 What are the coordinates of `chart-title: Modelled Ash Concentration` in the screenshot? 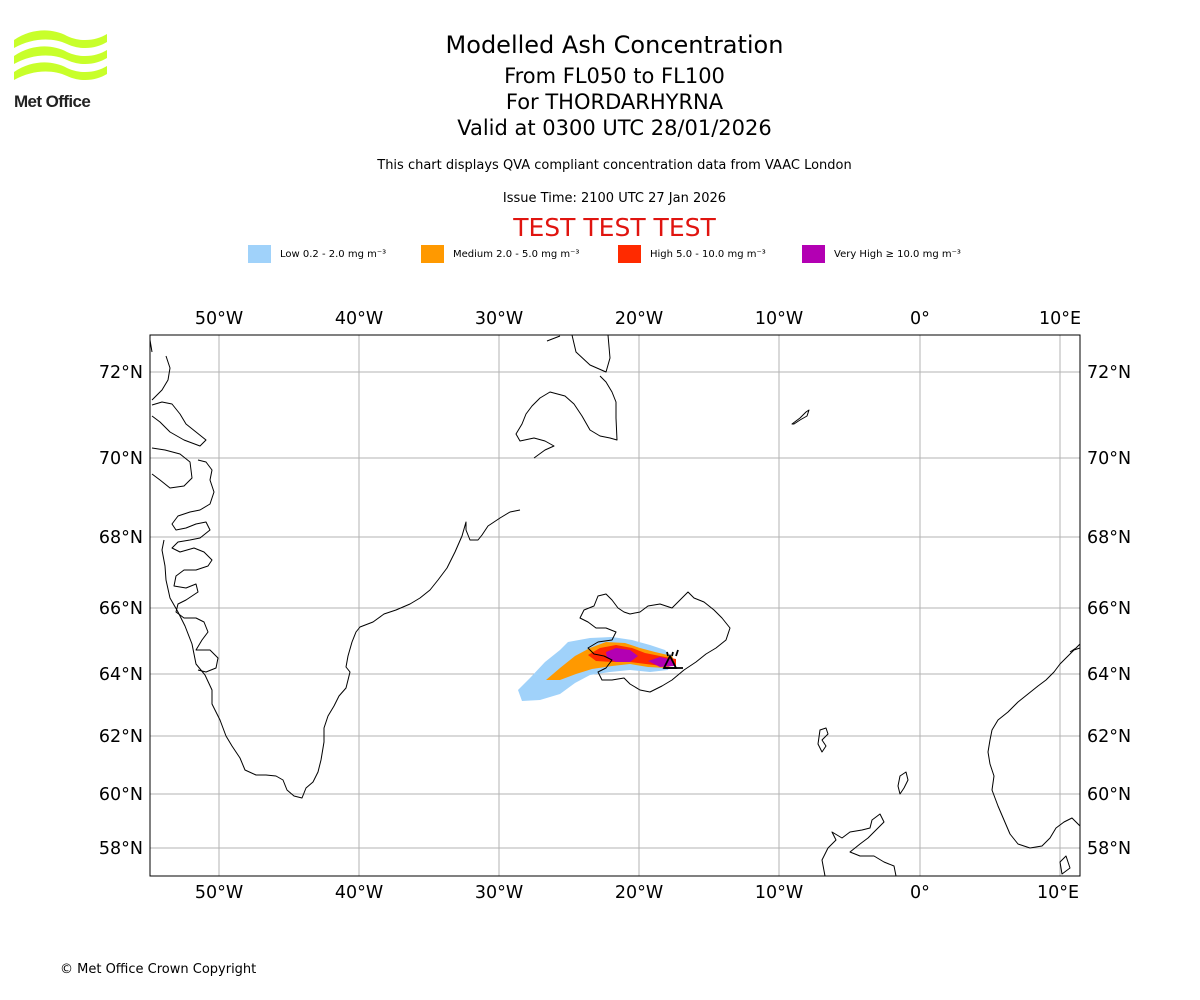 It's located at (614, 45).